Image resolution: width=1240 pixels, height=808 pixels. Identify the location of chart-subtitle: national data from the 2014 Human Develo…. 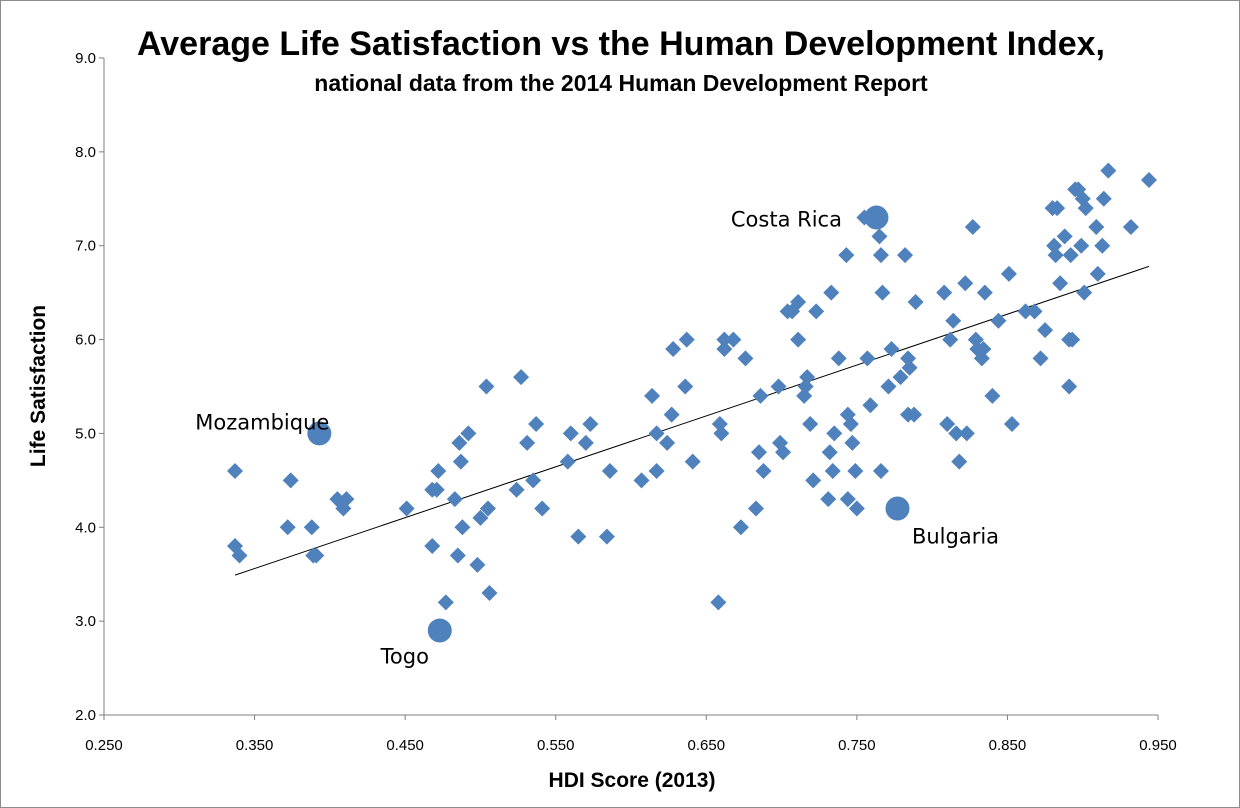
(621, 83).